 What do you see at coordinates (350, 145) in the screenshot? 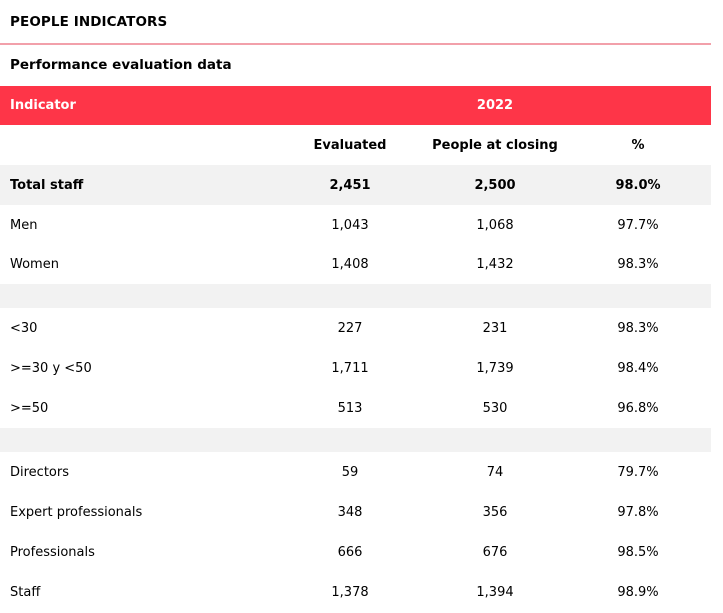
I see `evaluated-column-header: Evaluated` at bounding box center [350, 145].